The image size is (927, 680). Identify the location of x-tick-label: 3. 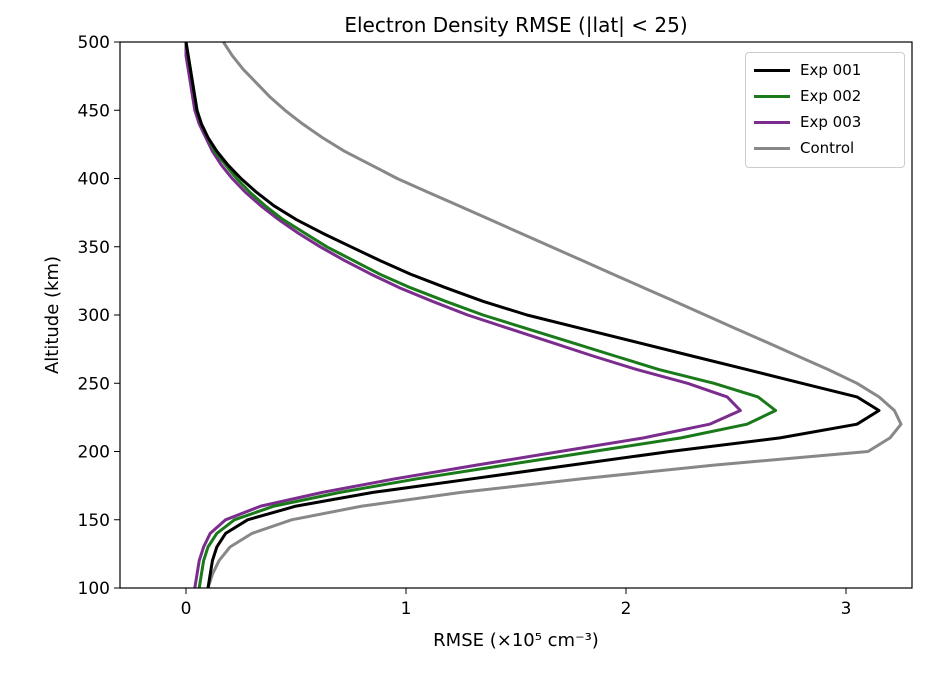
(846, 609).